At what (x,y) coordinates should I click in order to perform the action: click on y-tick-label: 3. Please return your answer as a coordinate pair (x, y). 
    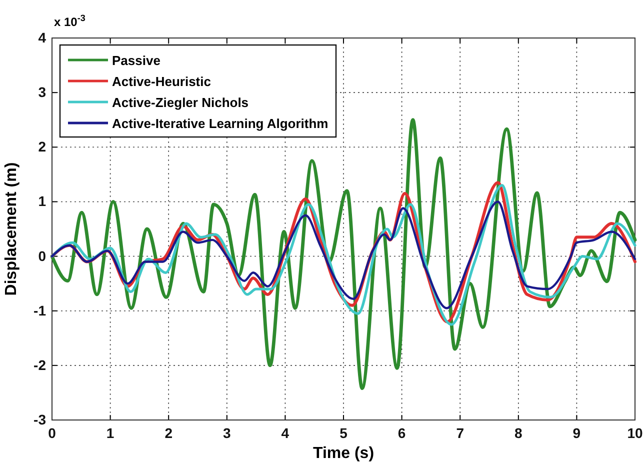
    Looking at the image, I should click on (42, 92).